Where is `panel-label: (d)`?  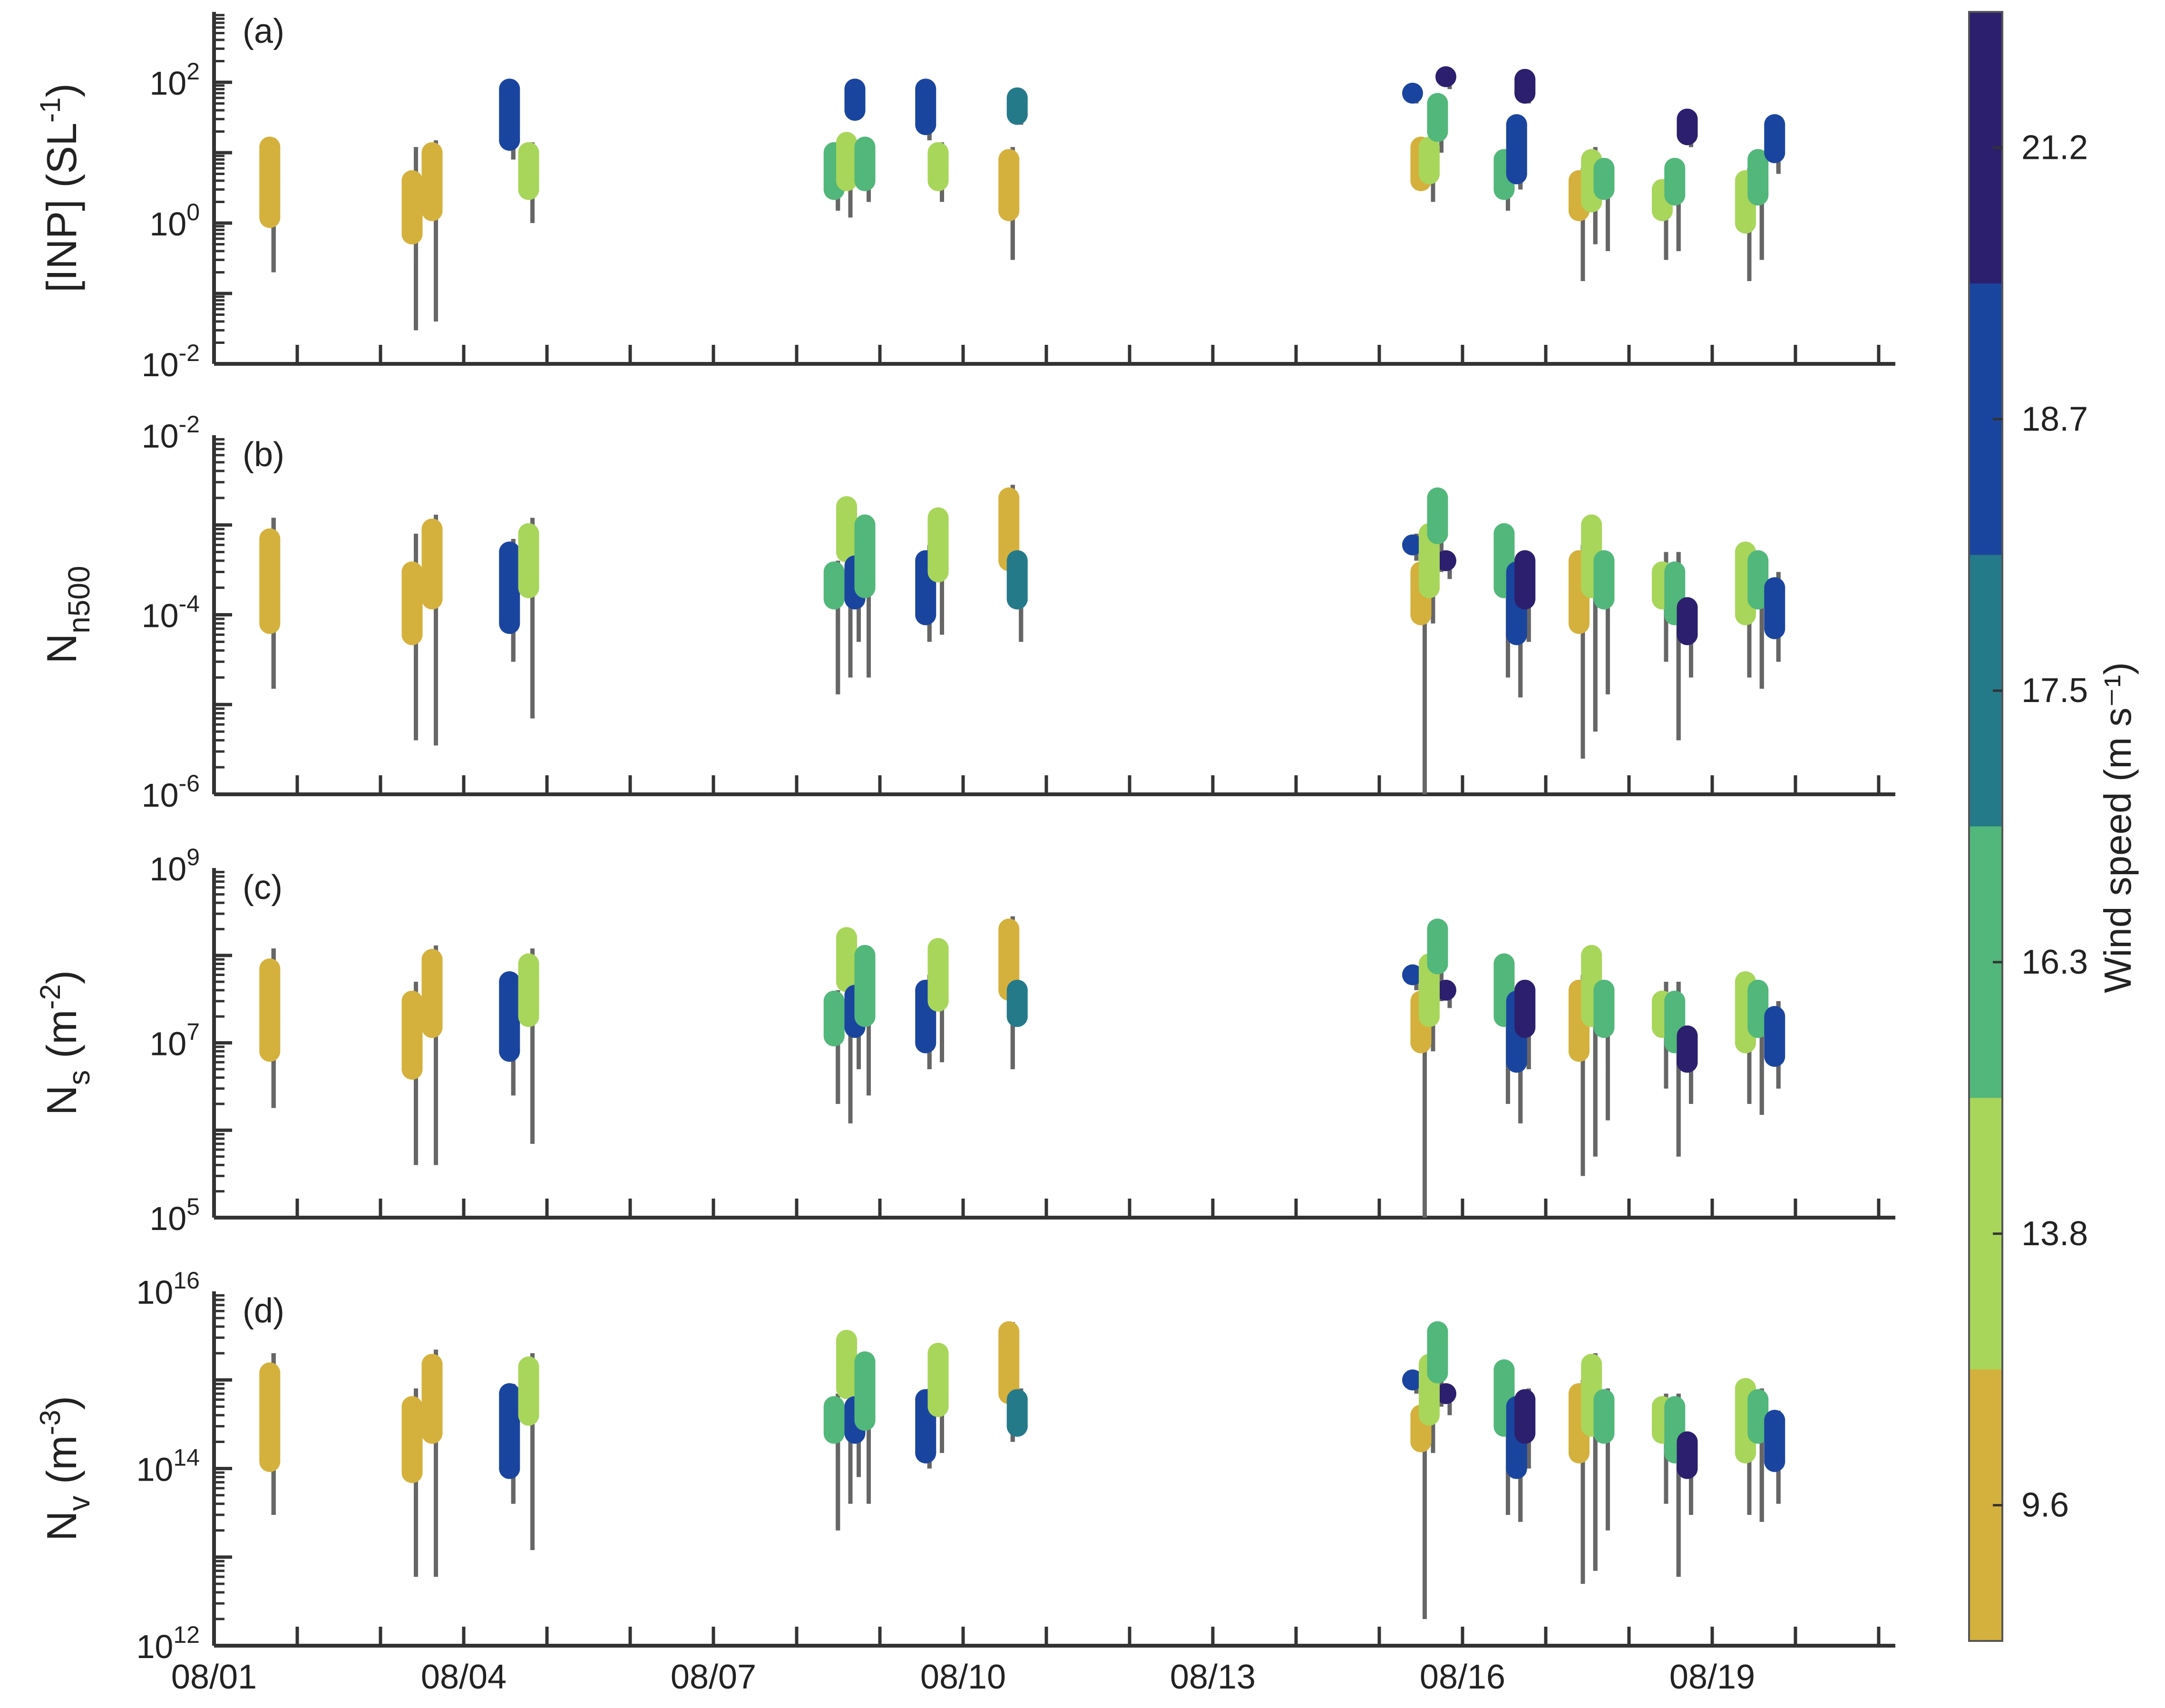 panel-label: (d) is located at coordinates (264, 1311).